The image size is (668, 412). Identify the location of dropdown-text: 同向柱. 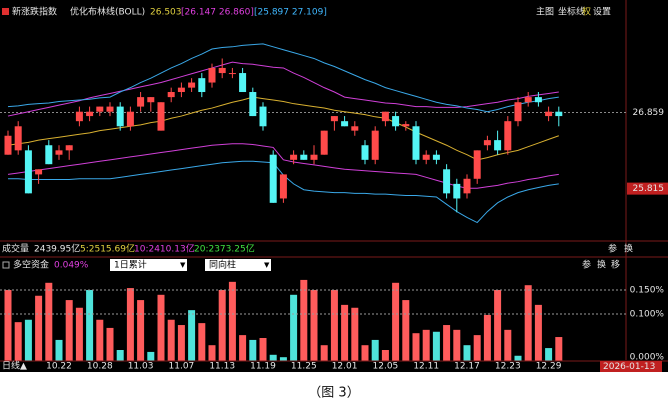
(222, 265).